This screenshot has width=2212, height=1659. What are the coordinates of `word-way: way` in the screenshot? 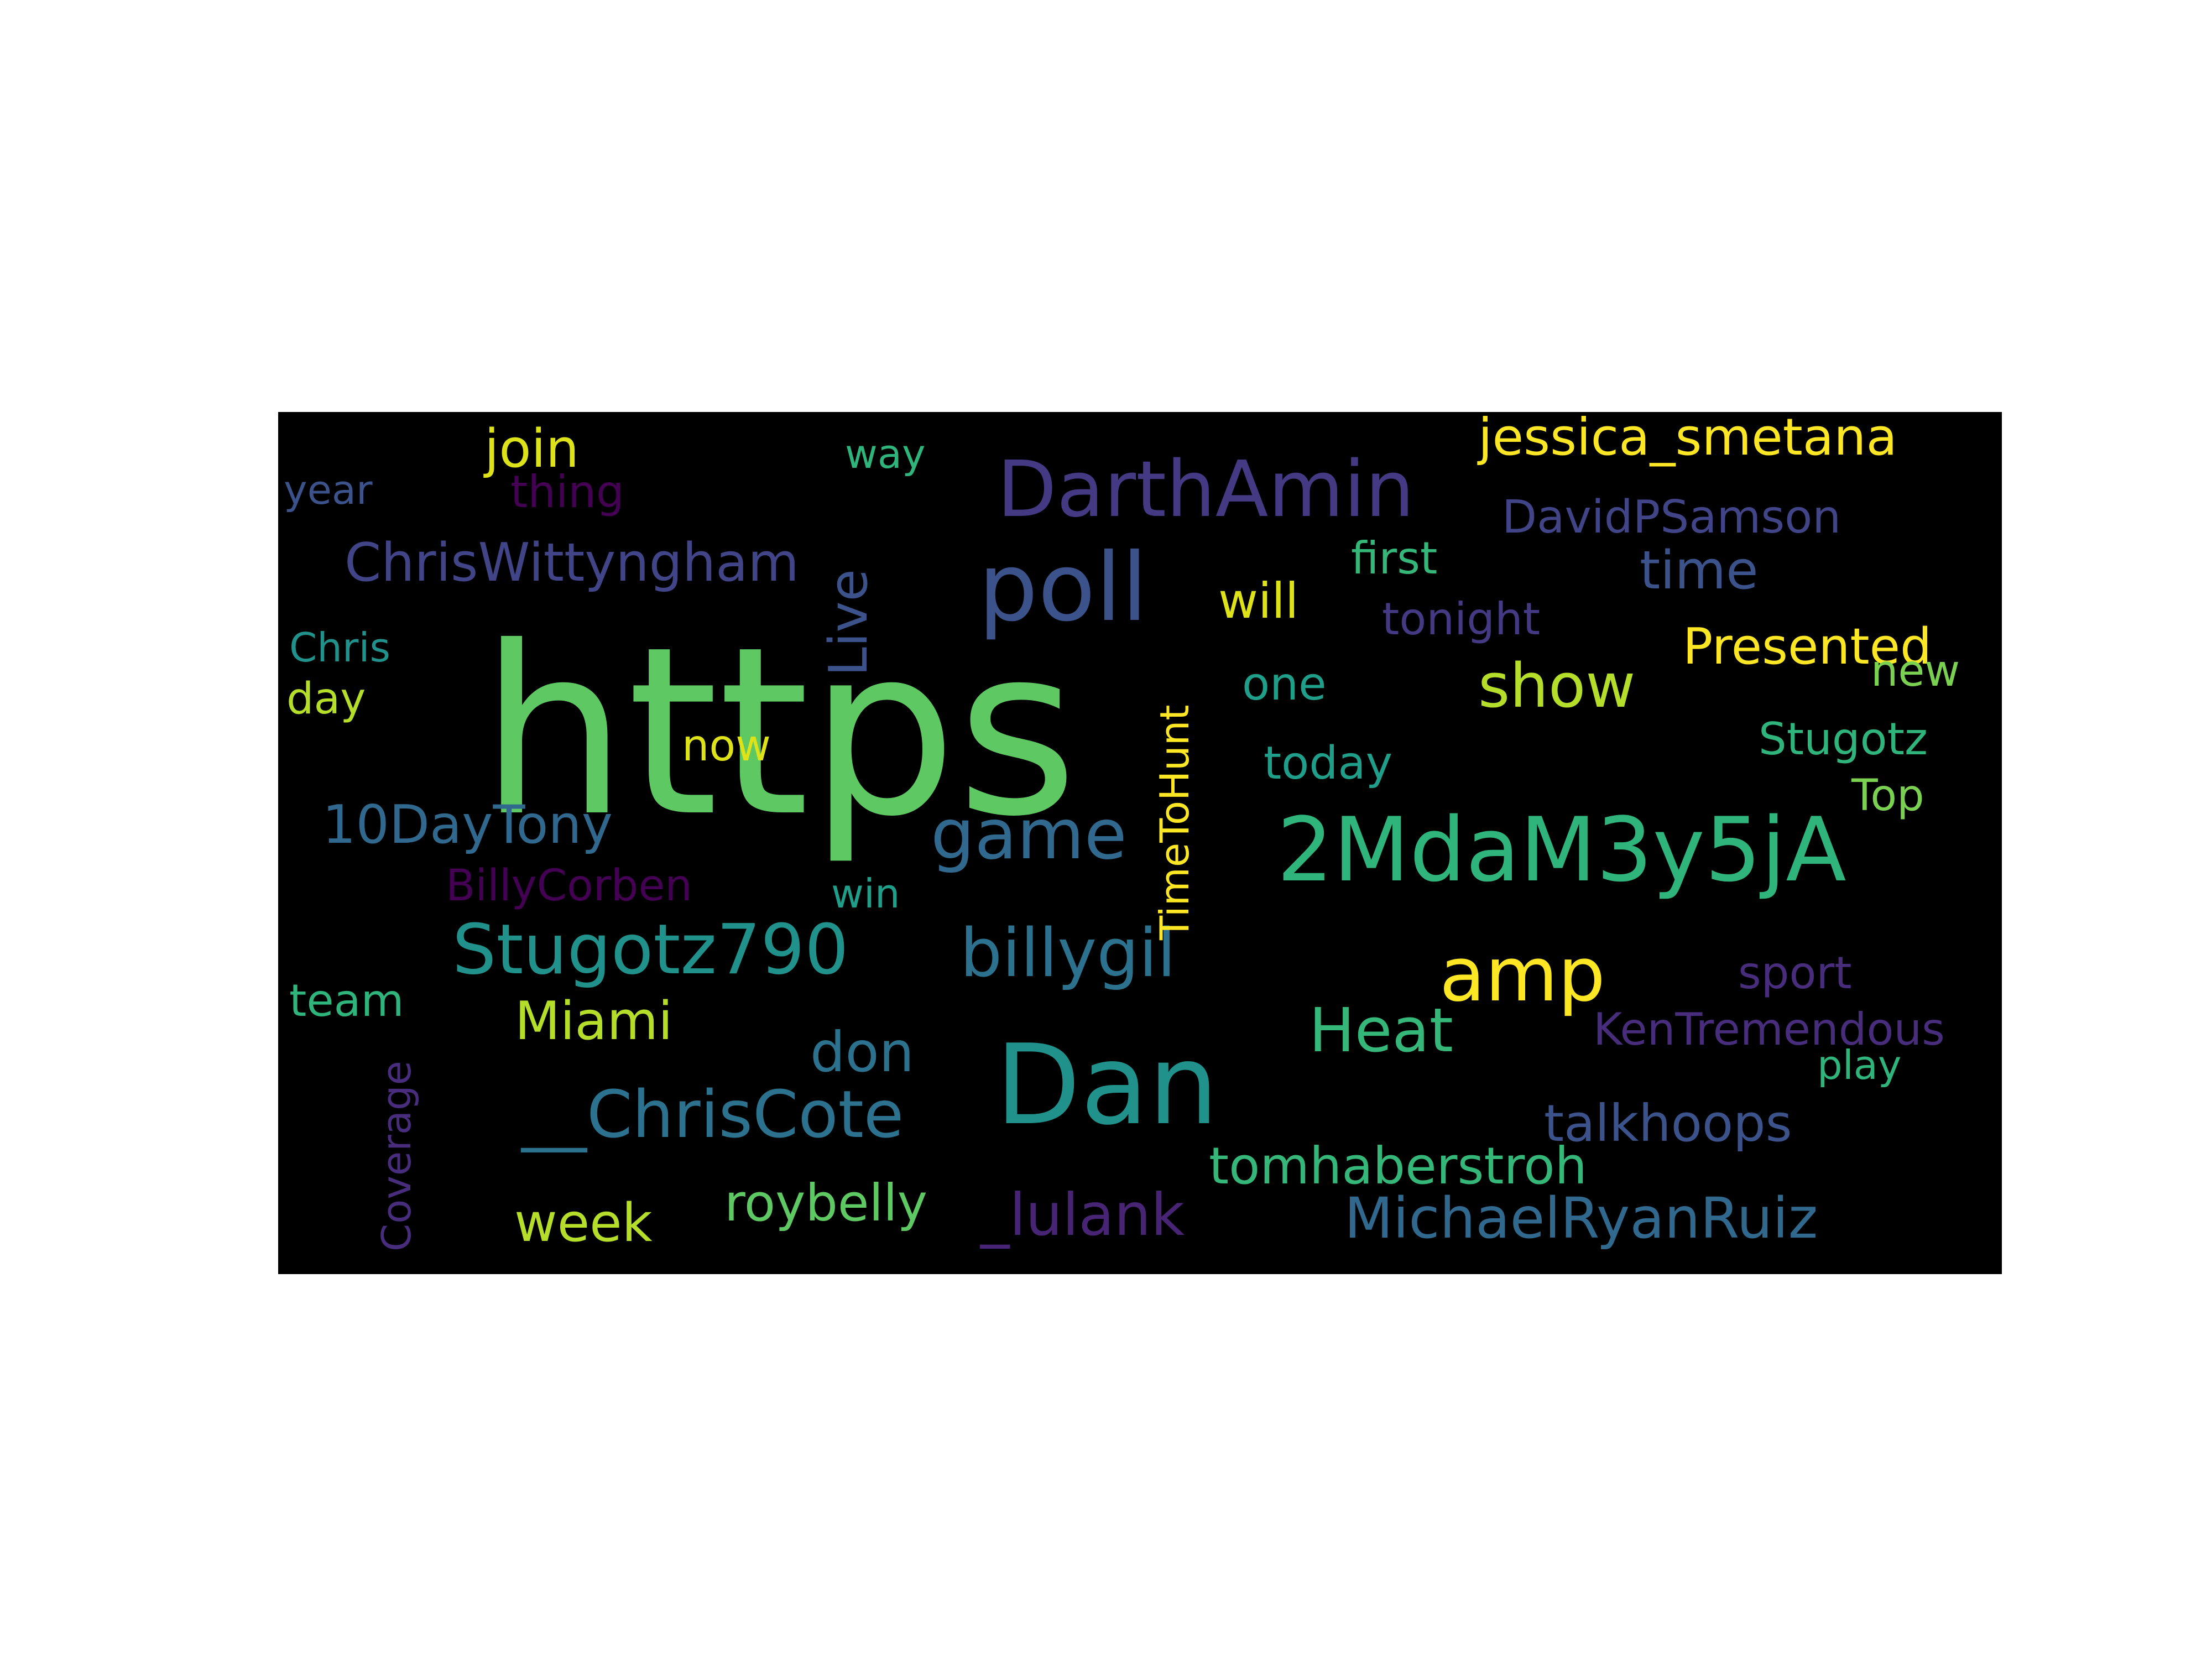 It's located at (886, 454).